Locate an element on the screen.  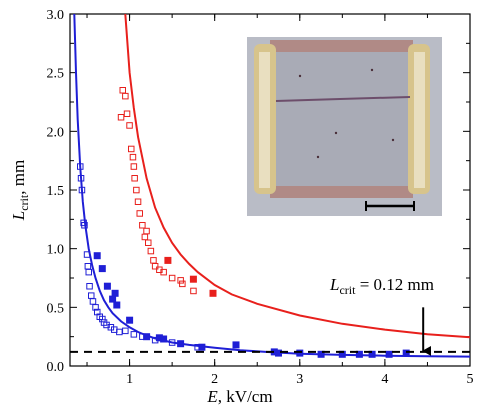
y-tick-label: 0.0 is located at coordinates (56, 367).